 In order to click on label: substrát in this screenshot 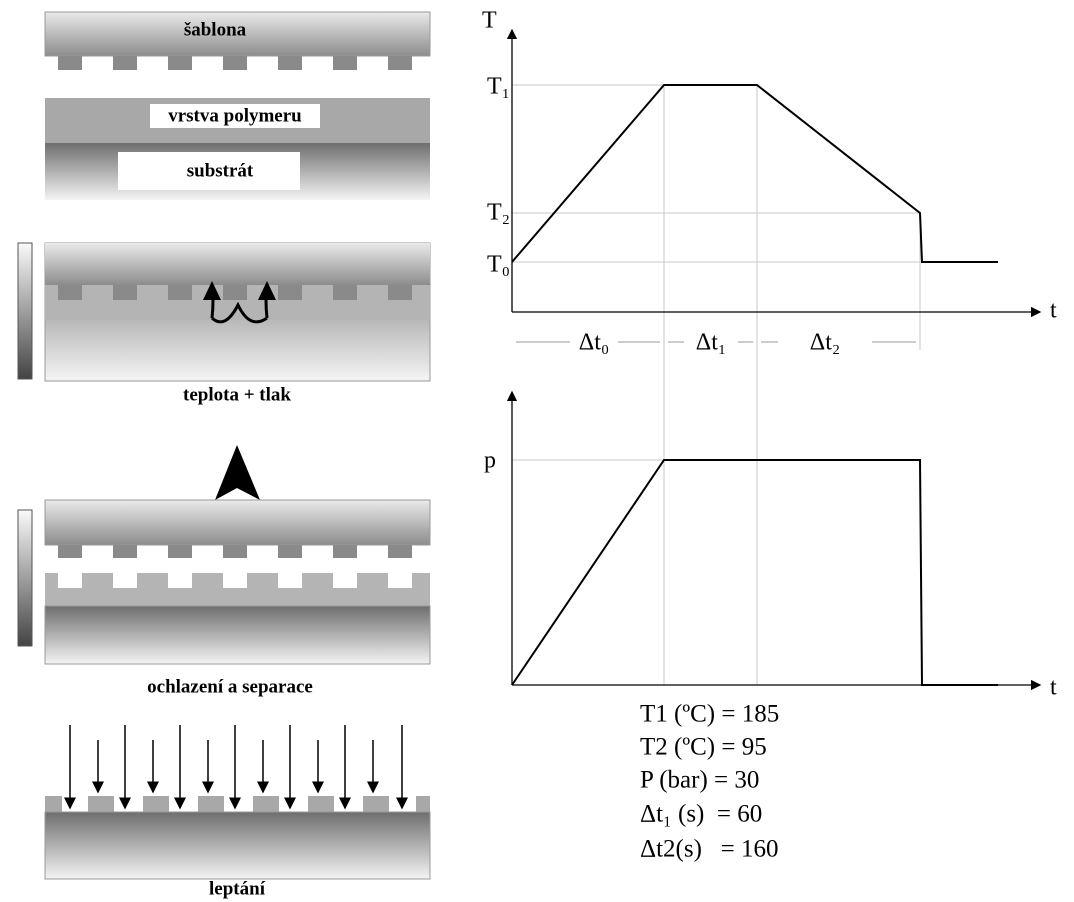, I will do `click(220, 170)`.